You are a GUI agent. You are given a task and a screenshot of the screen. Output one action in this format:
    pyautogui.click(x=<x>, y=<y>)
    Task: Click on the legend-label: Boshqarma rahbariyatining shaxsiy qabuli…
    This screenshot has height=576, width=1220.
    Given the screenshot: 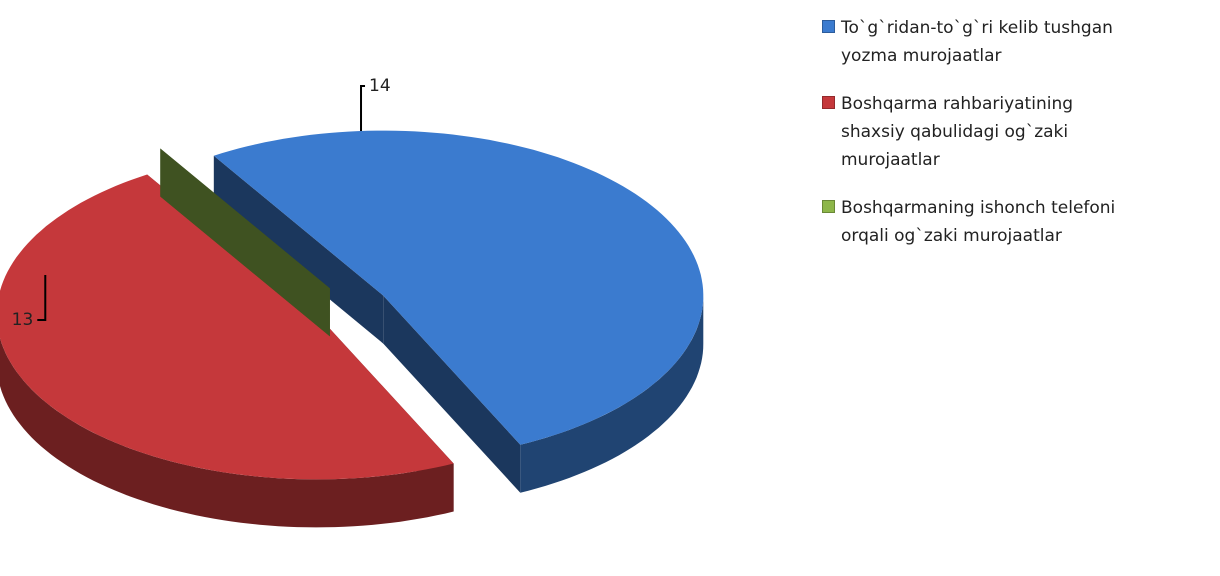 What is the action you would take?
    pyautogui.click(x=957, y=132)
    